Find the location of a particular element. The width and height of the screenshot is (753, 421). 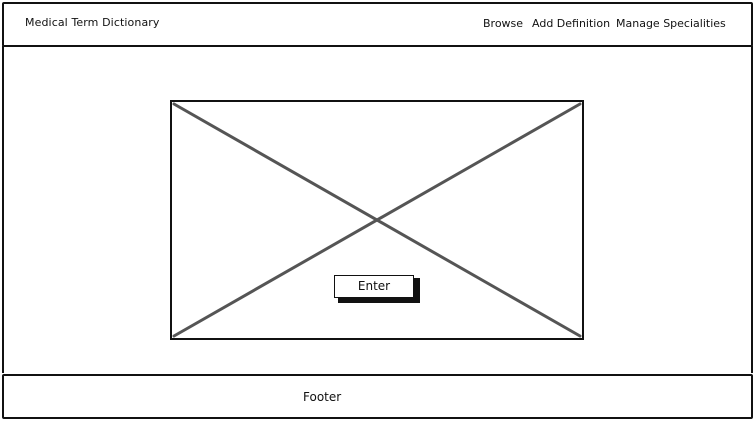

site-title: Medical Term Dictionary is located at coordinates (92, 22).